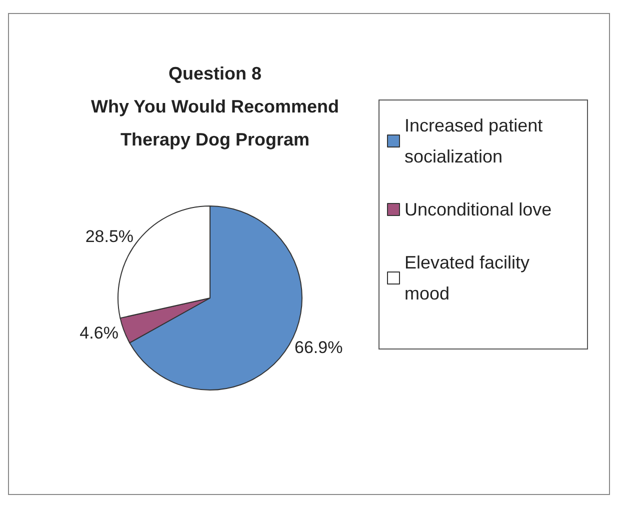 The height and width of the screenshot is (509, 619). I want to click on chart-title: Question 8 Why You Would Recommend Therapy Dog Program, so click(215, 107).